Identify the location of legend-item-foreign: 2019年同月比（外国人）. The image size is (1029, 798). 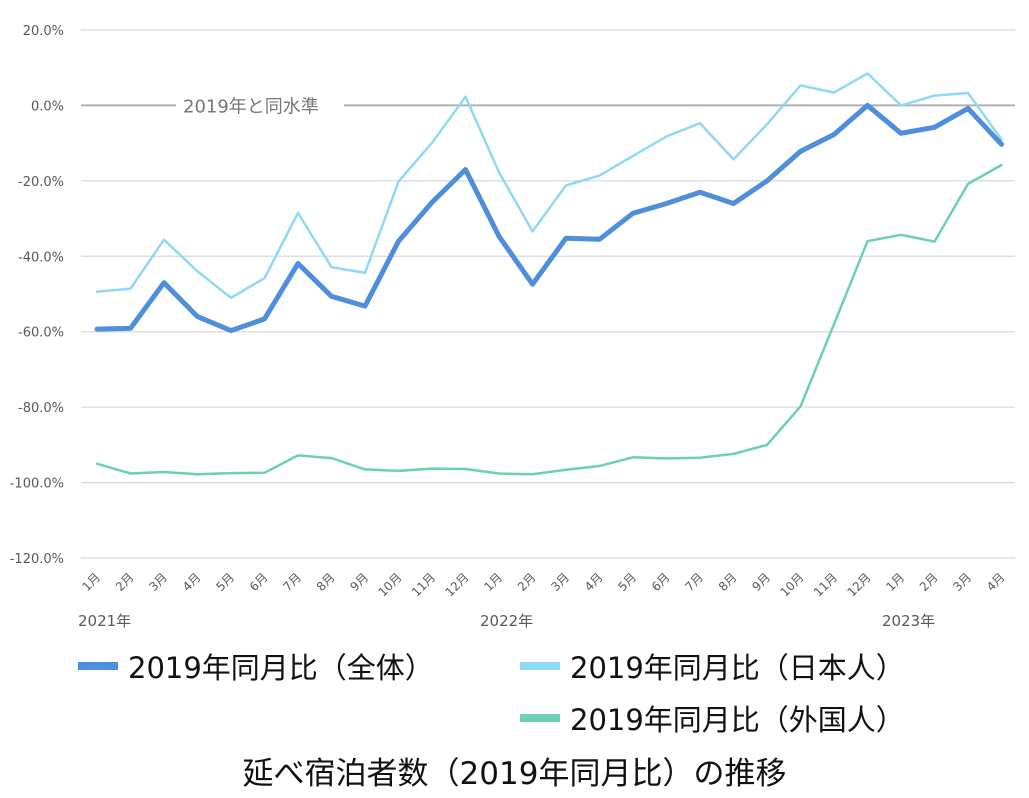
(712, 718).